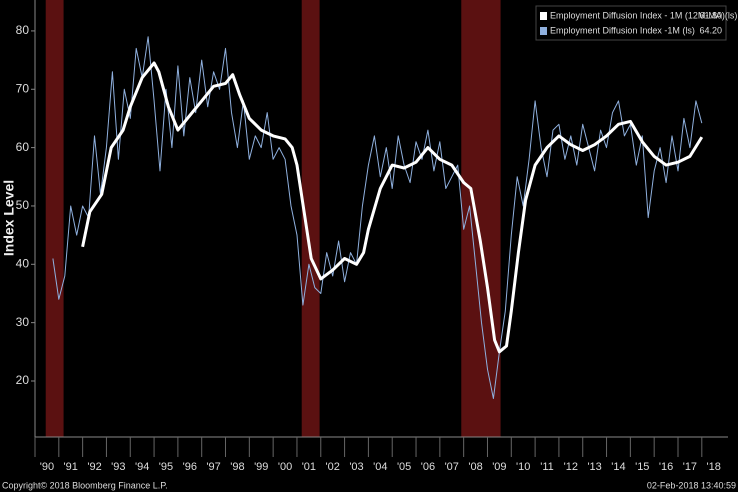 Image resolution: width=738 pixels, height=492 pixels. I want to click on x-tick-label: '10, so click(523, 467).